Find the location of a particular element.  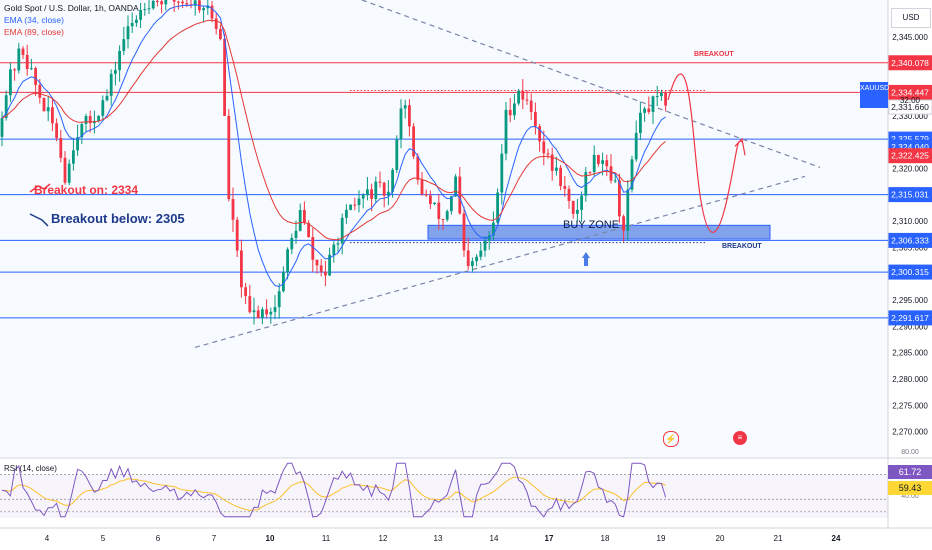

ema34-legend: EMA (34, close) is located at coordinates (34, 20).